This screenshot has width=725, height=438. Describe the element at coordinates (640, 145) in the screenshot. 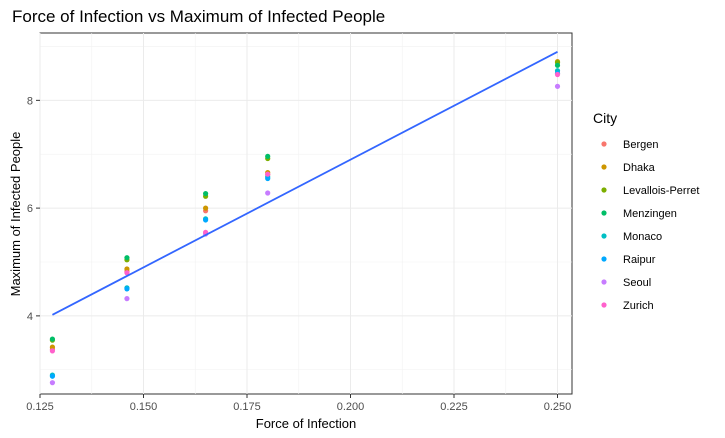

I see `legend-label: Bergen` at that location.